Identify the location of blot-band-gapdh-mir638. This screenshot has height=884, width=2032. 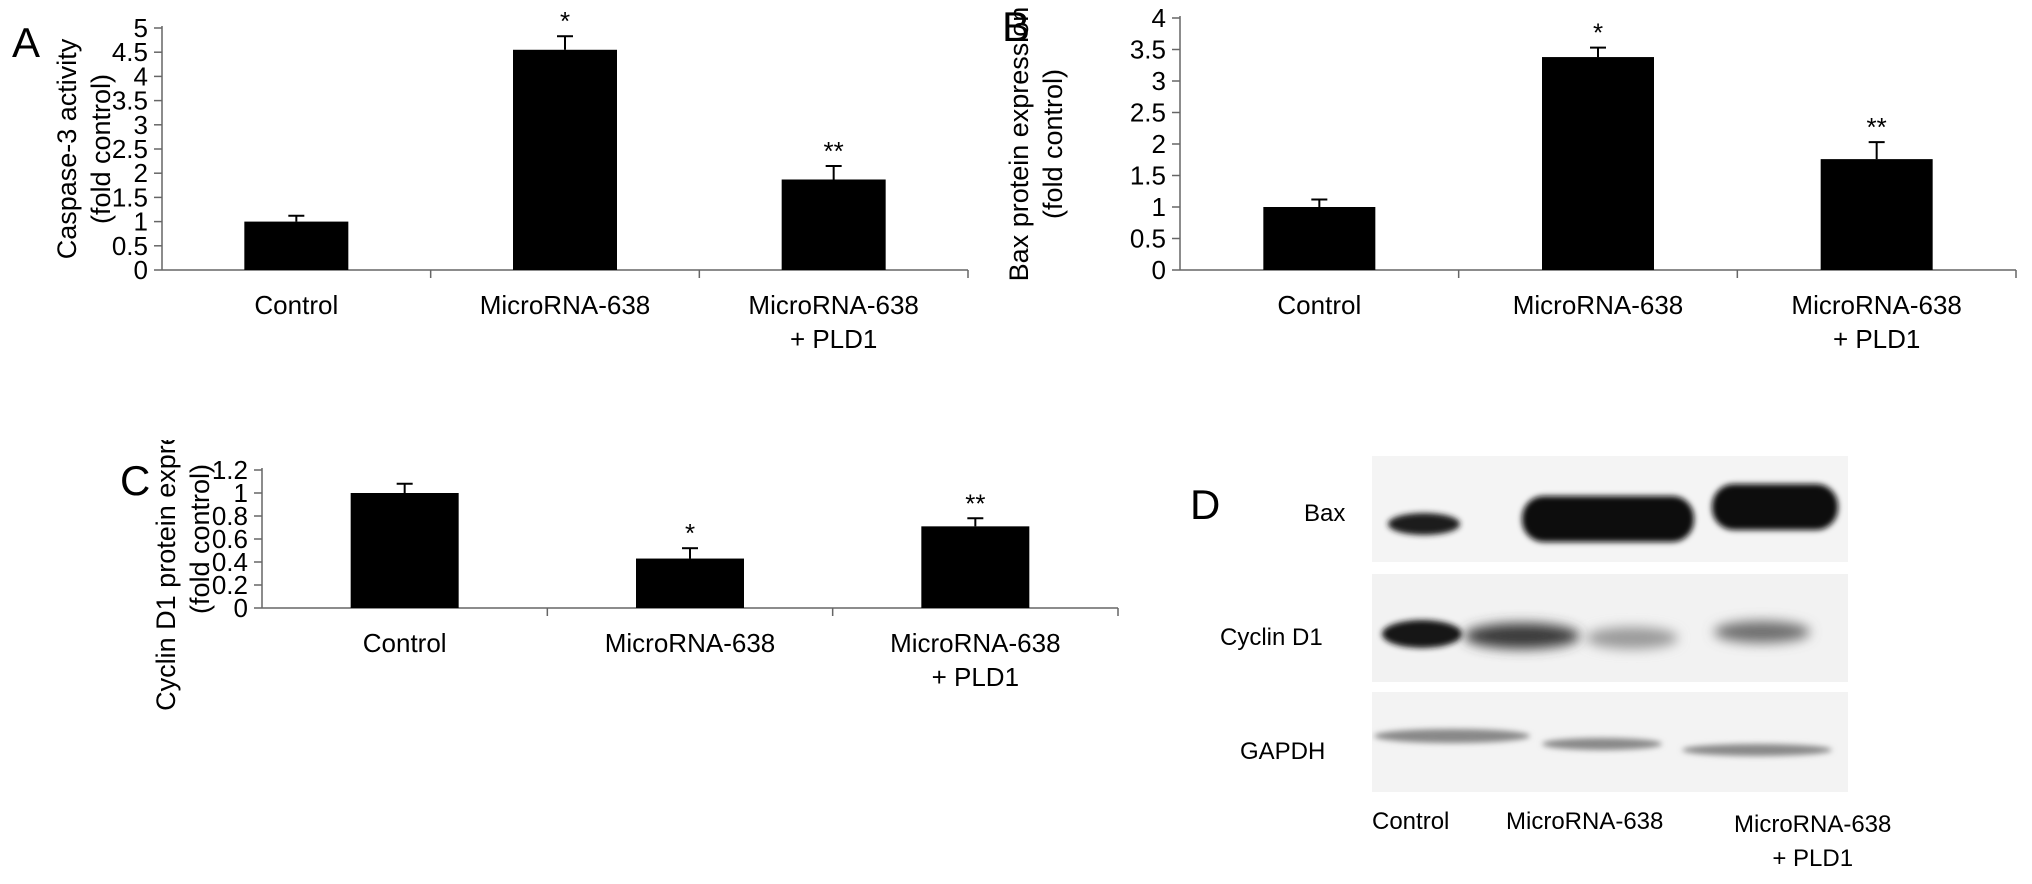
(1602, 744).